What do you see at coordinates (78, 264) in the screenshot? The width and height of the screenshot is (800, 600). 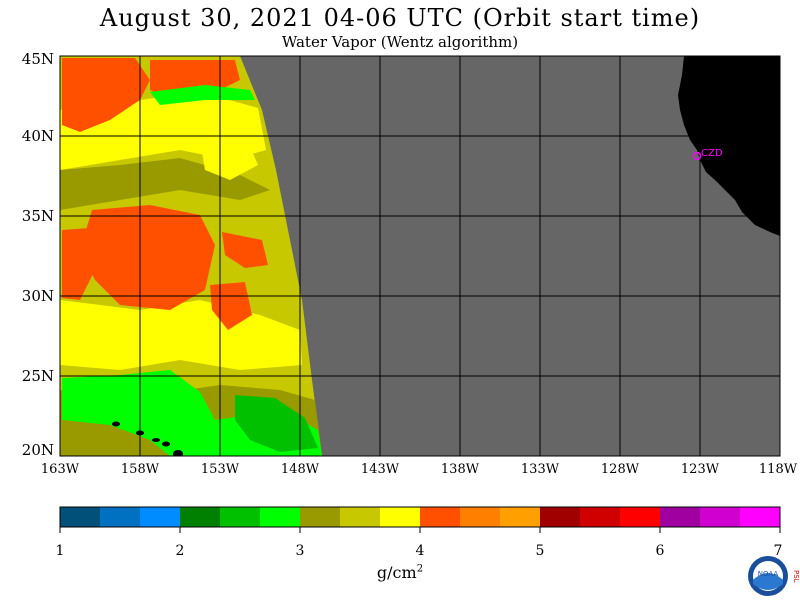 I see `moist-region-west` at bounding box center [78, 264].